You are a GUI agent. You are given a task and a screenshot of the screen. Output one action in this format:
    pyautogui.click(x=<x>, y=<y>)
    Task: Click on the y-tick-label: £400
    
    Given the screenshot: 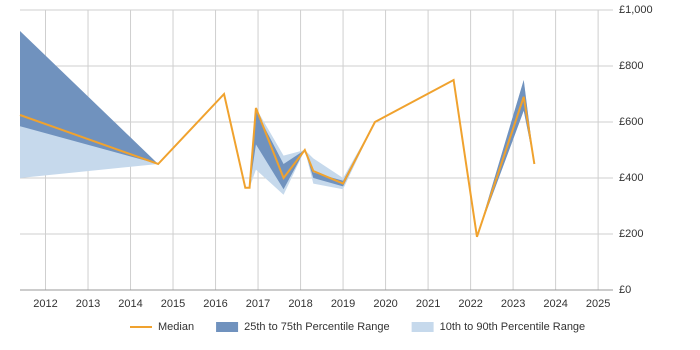 What is the action you would take?
    pyautogui.click(x=631, y=178)
    